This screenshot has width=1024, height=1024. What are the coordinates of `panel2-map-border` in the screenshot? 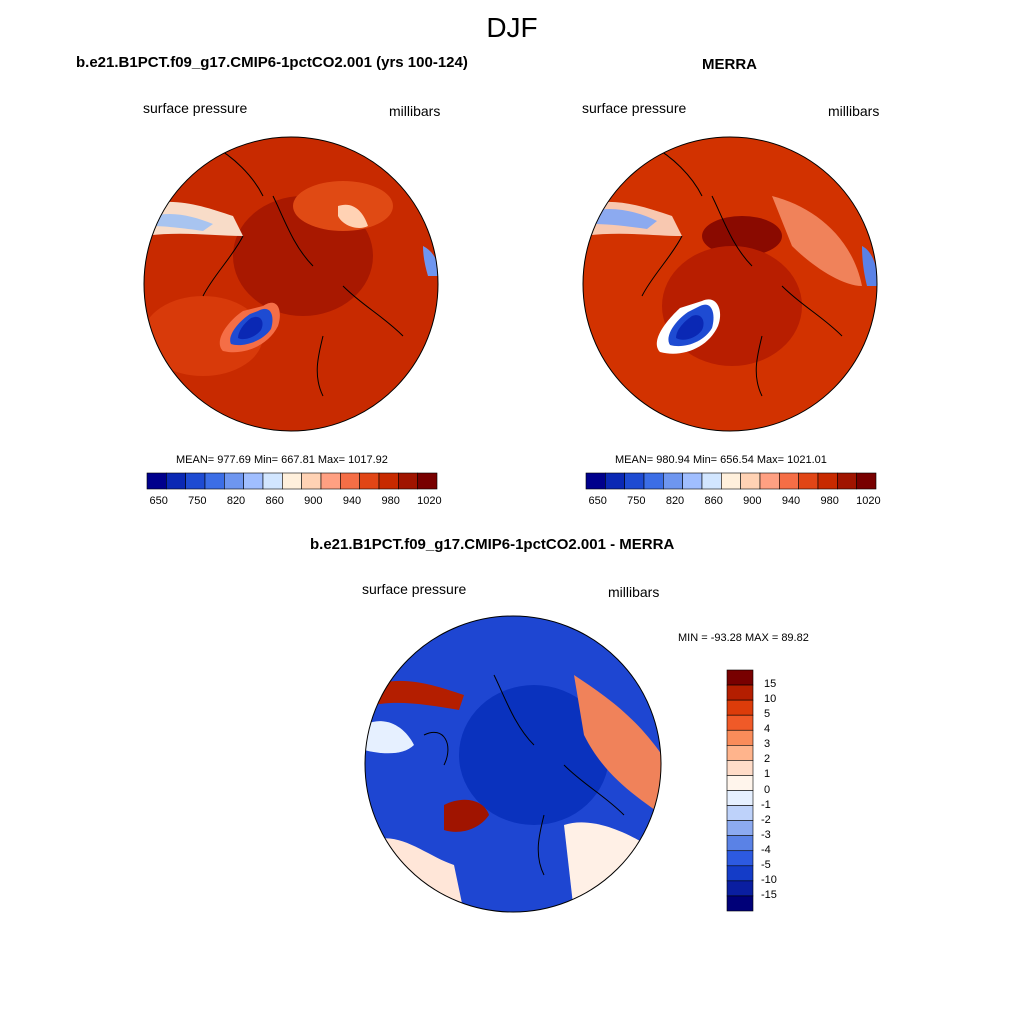 It's located at (730, 284).